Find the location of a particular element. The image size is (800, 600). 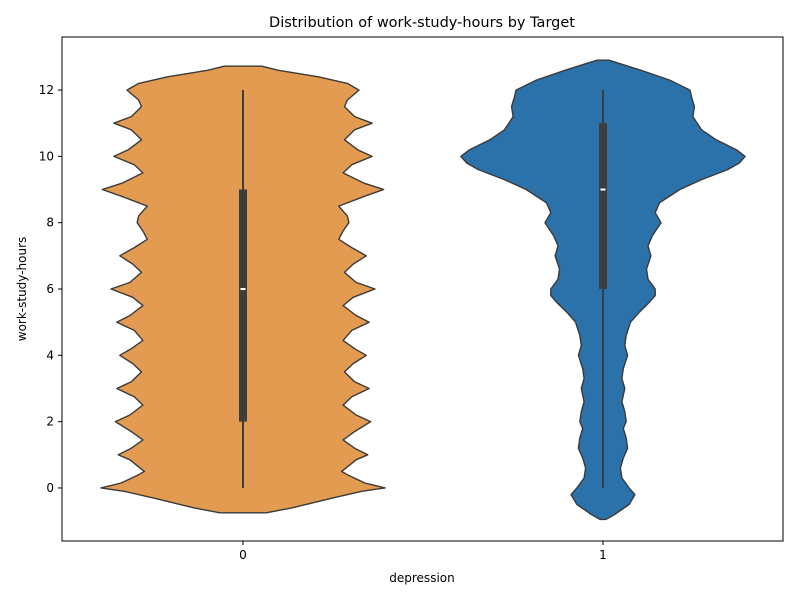

x-tick-label: 1 is located at coordinates (603, 555).